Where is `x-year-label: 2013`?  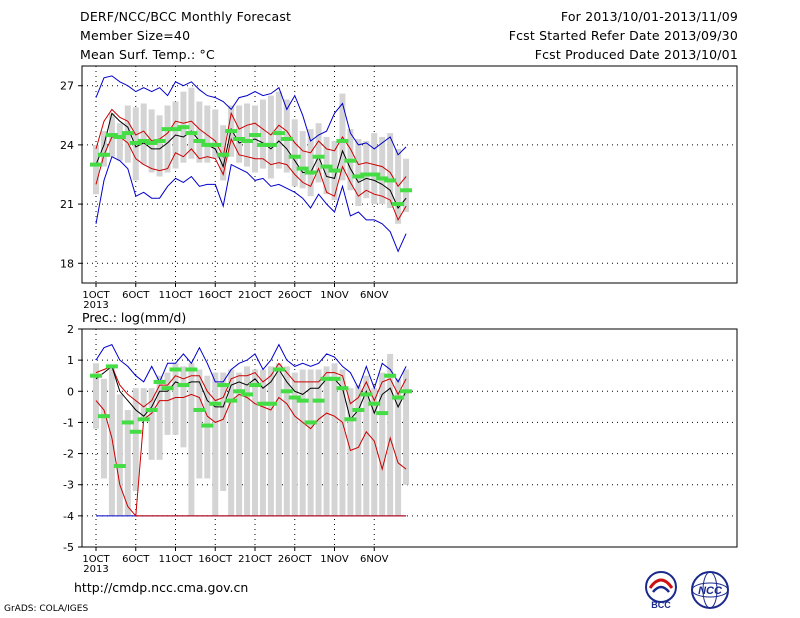
x-year-label: 2013 is located at coordinates (95, 569).